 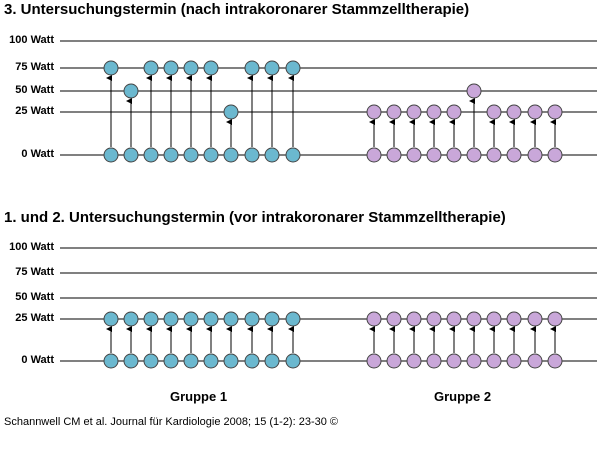 I want to click on y-label-50-bottom: 50 Watt, so click(x=34, y=297).